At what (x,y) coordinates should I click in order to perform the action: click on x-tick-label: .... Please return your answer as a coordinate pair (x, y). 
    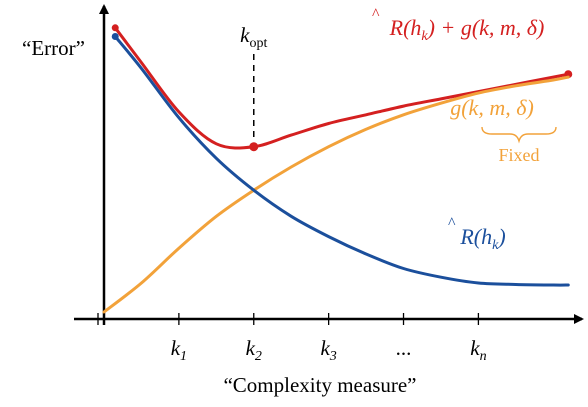
    Looking at the image, I should click on (404, 348).